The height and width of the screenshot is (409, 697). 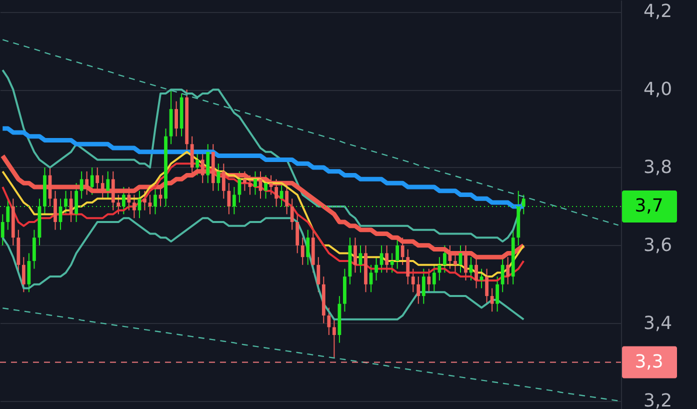 I want to click on y-tick-label: 3,6, so click(x=658, y=245).